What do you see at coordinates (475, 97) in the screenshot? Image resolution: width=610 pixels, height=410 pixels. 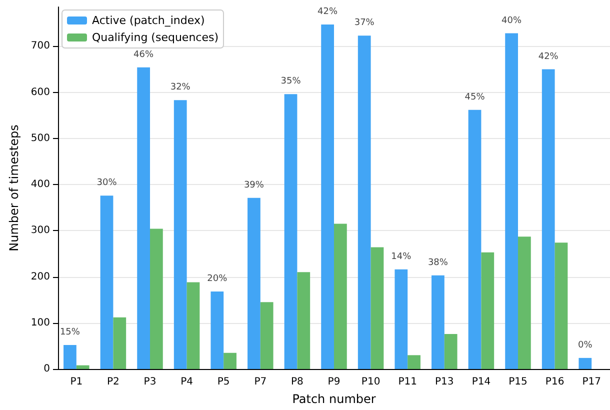 I see `annotation: 45%` at bounding box center [475, 97].